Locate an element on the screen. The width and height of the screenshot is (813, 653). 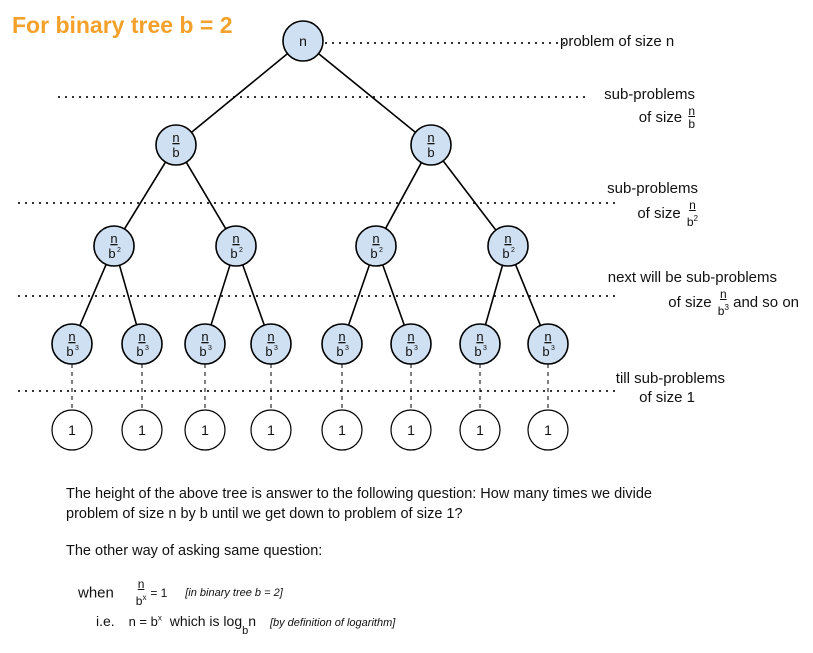
level-2-line1: sub-problems is located at coordinates (652, 188).